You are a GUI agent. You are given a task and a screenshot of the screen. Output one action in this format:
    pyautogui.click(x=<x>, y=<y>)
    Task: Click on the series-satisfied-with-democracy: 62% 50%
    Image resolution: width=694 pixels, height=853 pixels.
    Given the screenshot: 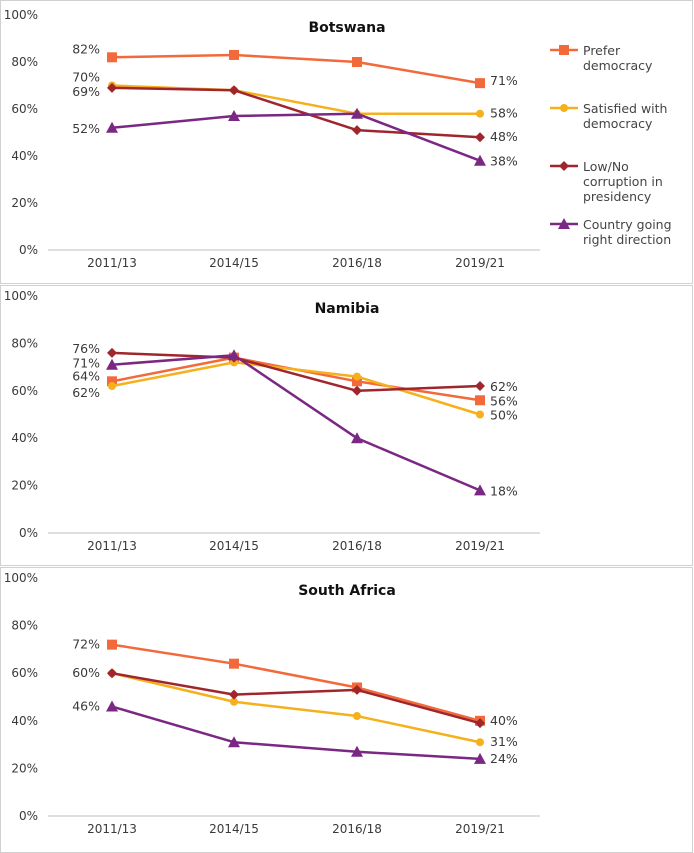 What is the action you would take?
    pyautogui.click(x=295, y=390)
    